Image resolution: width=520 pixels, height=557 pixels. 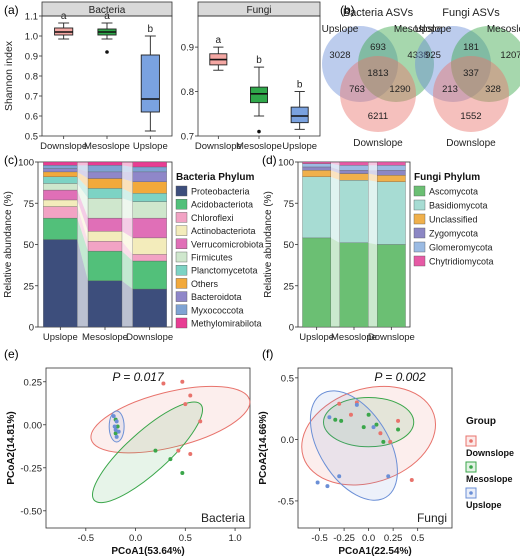 I want to click on venn-count-down-only: 6211, so click(x=378, y=116).